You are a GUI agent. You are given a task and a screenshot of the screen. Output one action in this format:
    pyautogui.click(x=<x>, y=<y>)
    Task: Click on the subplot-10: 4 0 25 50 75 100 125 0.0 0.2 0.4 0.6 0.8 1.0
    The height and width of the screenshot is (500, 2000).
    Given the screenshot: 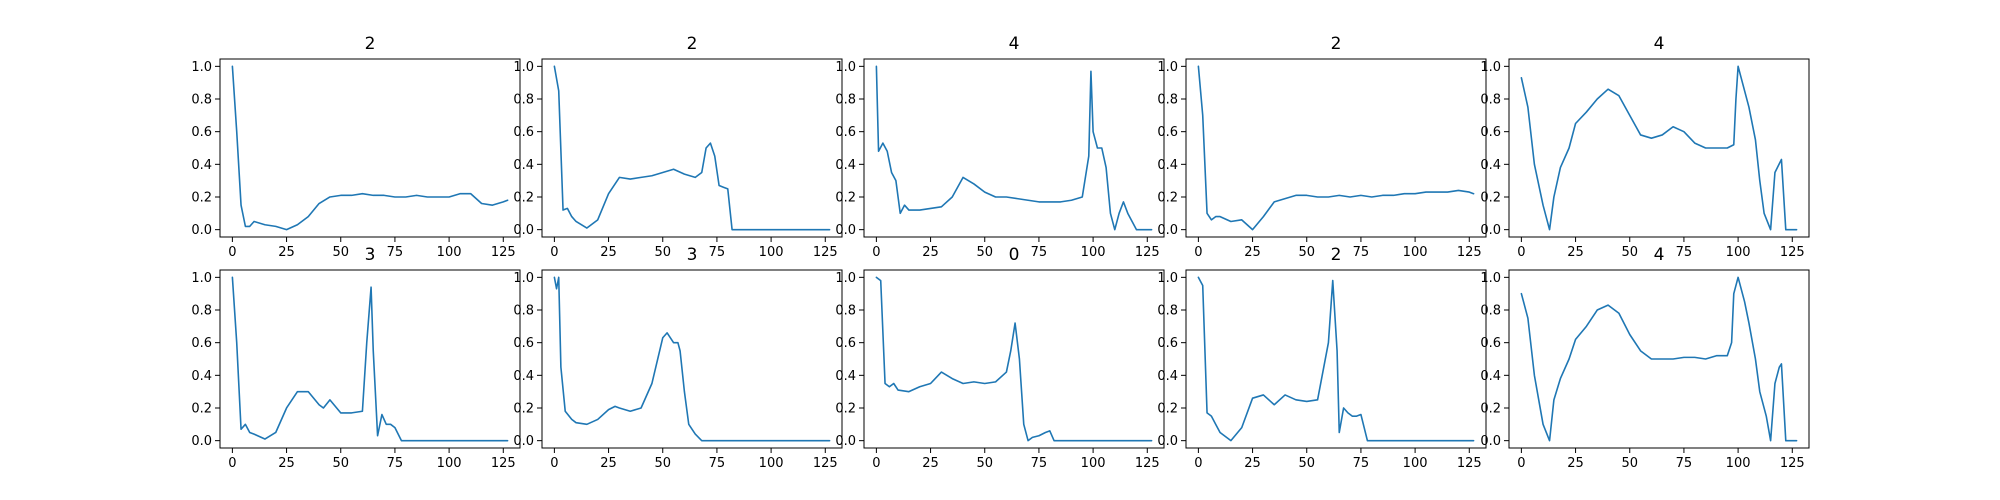 What is the action you would take?
    pyautogui.click(x=1645, y=358)
    